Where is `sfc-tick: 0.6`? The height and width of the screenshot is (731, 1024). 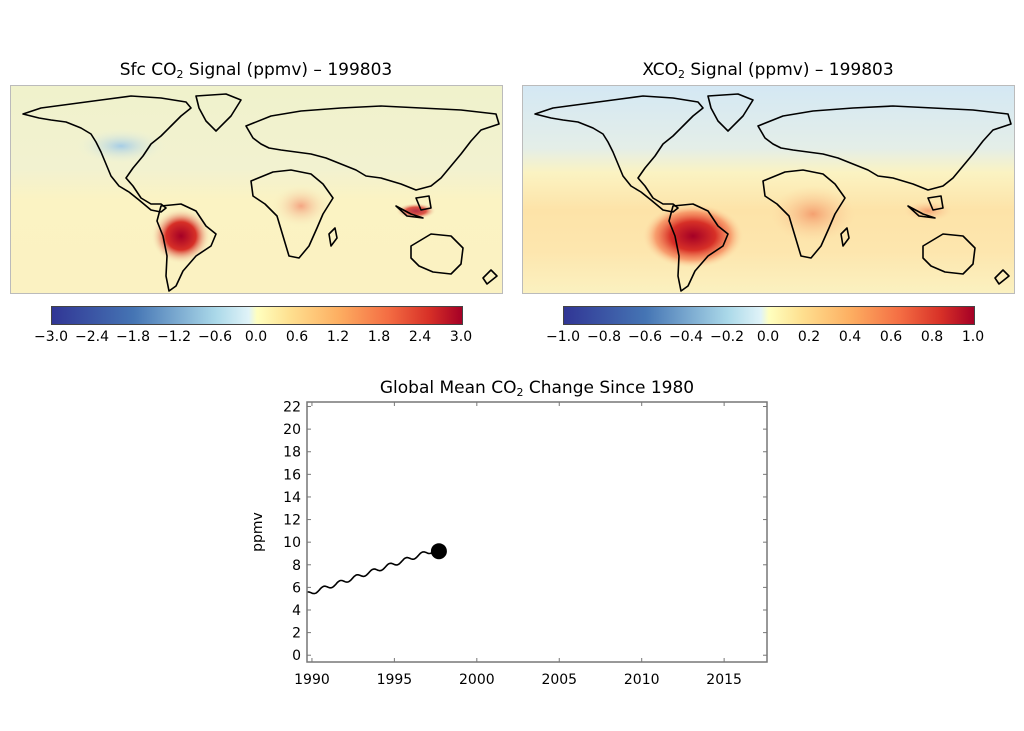
sfc-tick: 0.6 is located at coordinates (297, 337).